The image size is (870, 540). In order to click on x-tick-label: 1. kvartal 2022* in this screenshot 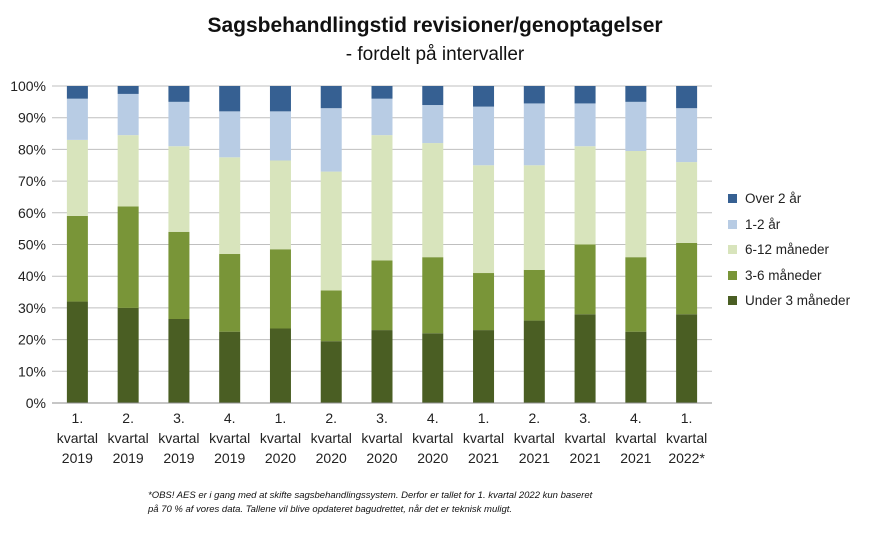, I will do `click(686, 438)`.